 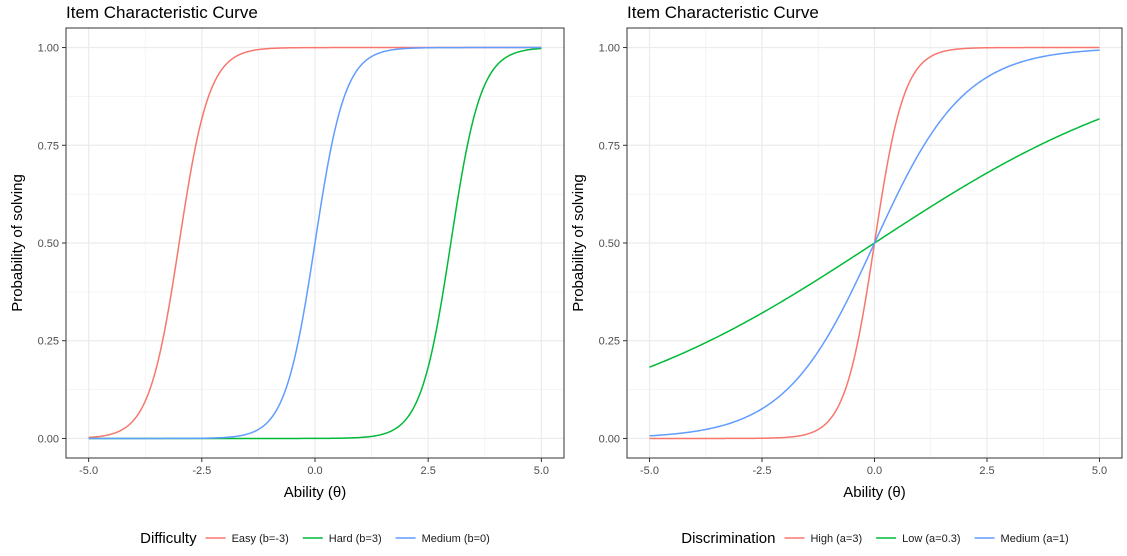 I want to click on legend-label: Hard (b=3), so click(x=355, y=539).